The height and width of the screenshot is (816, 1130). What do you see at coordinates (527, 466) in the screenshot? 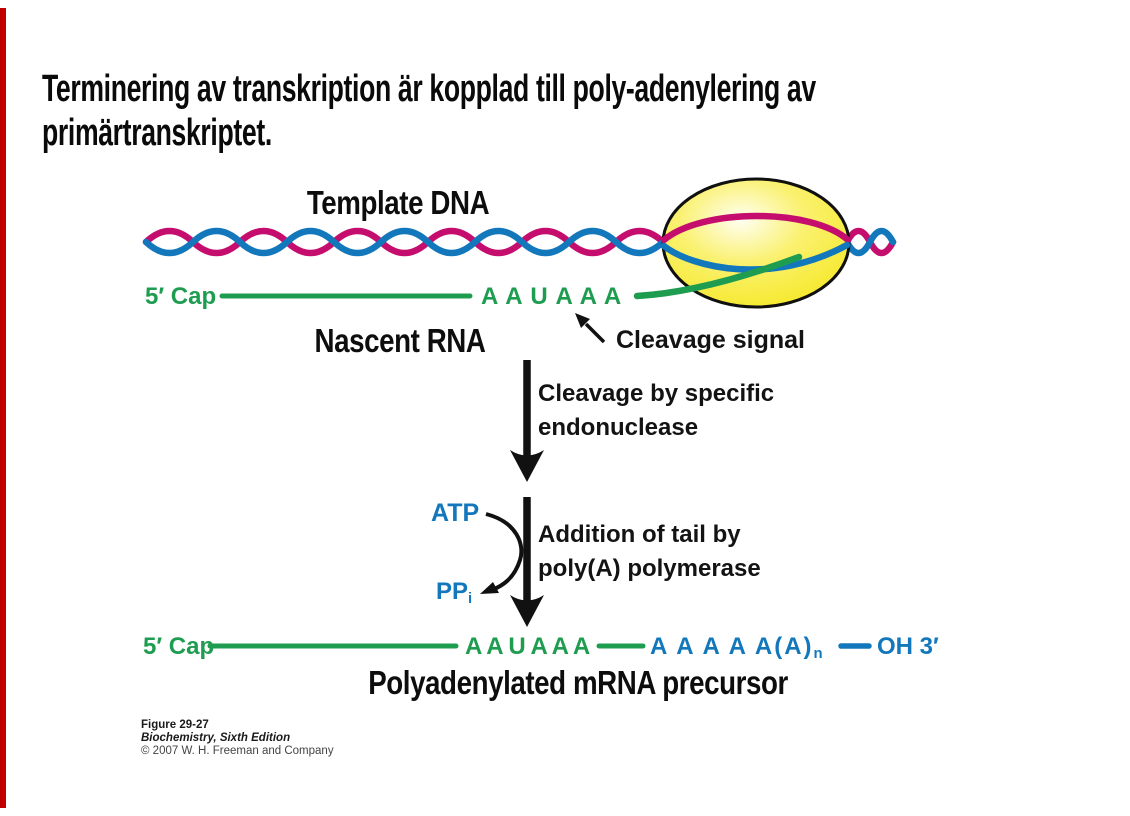
I see `down-arrow-1-head` at bounding box center [527, 466].